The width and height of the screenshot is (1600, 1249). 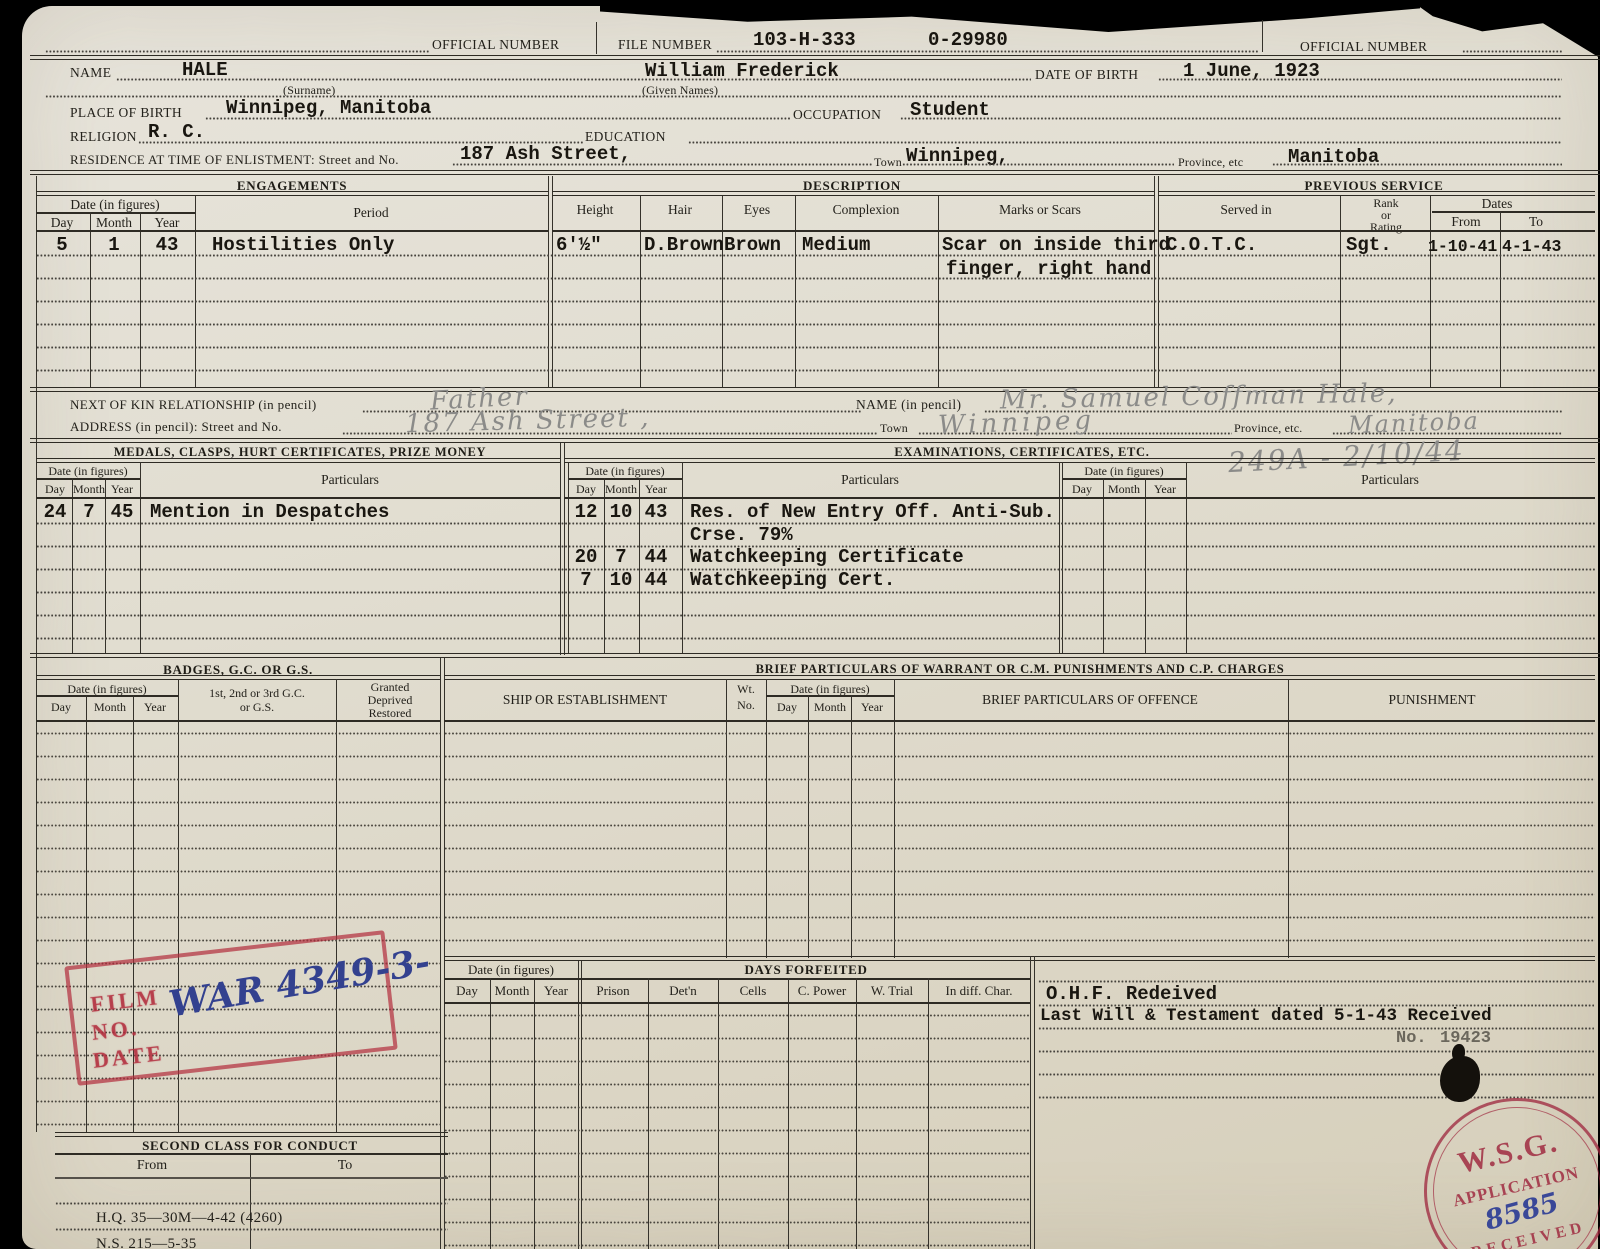 What do you see at coordinates (1090, 699) in the screenshot?
I see `offence-header: BRIEF PARTICULARS OF OFFENCE` at bounding box center [1090, 699].